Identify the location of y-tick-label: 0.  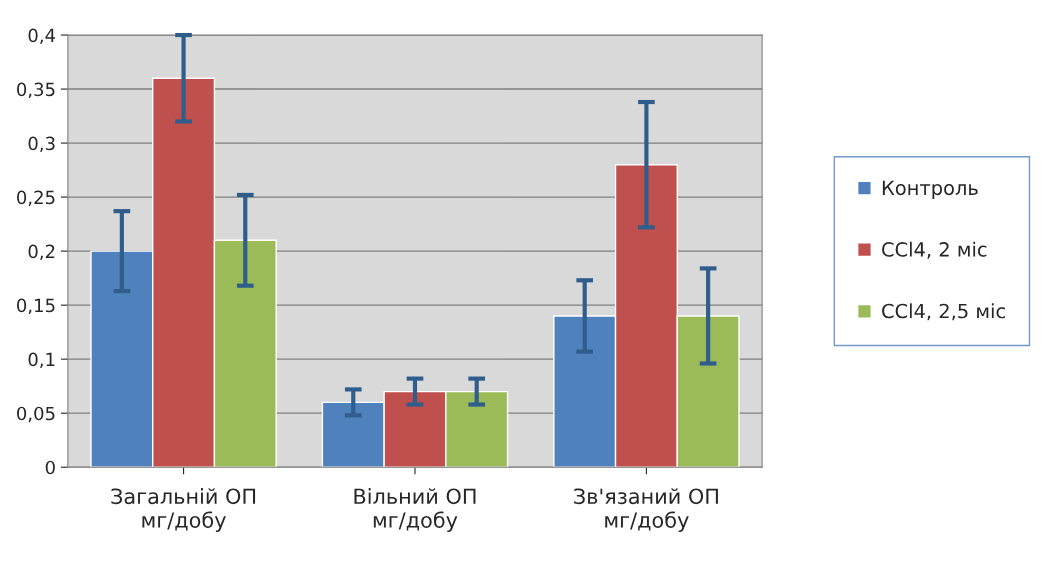
(50, 467).